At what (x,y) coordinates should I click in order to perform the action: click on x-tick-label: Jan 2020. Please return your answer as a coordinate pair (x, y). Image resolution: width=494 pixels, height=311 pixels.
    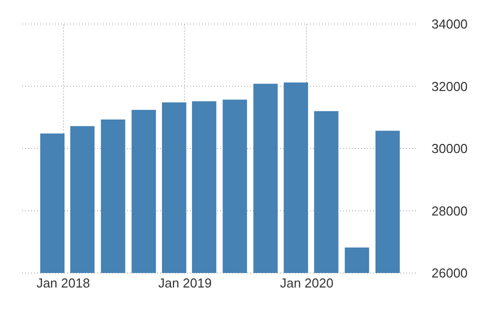
    Looking at the image, I should click on (307, 283).